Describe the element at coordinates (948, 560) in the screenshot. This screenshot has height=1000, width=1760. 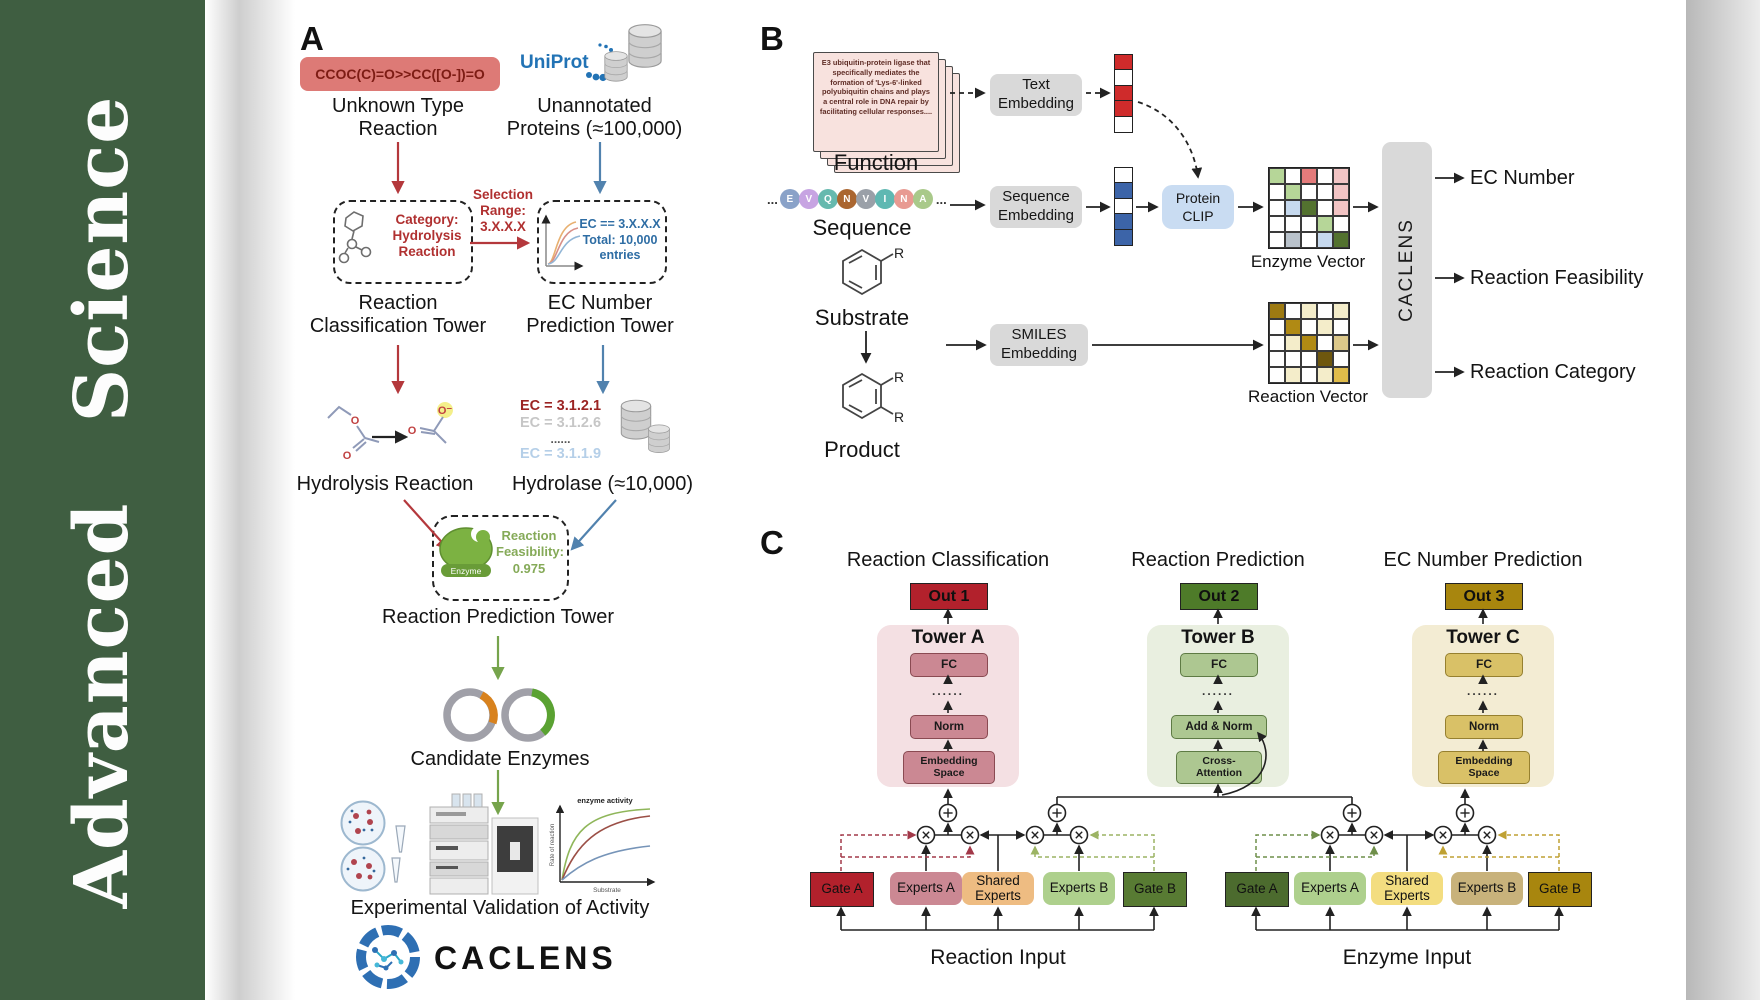
I see `header-reaction-classification: Reaction Classification` at that location.